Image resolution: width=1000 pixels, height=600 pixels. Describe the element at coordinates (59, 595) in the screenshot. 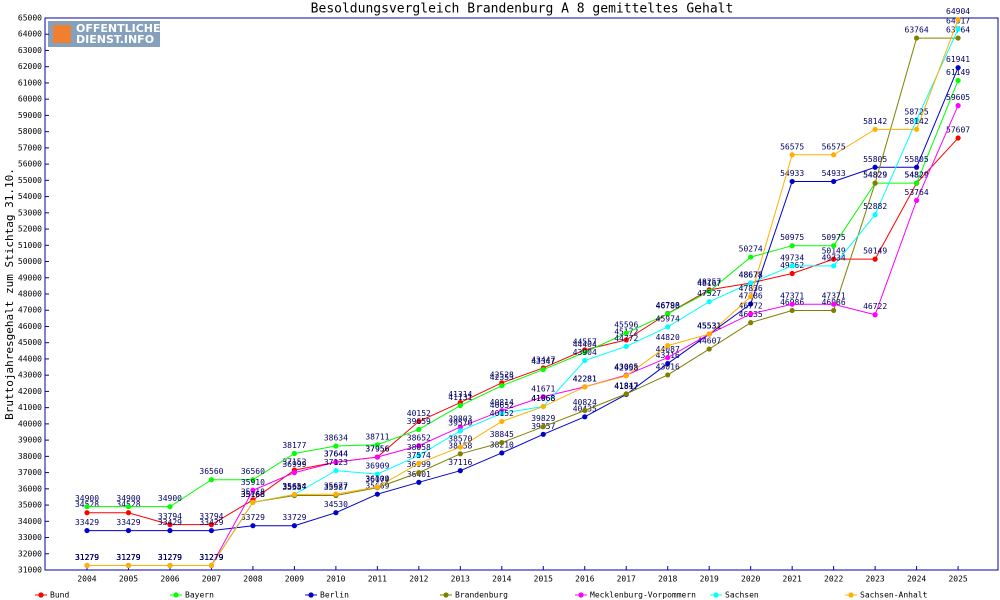

I see `legend-label: Bund` at that location.